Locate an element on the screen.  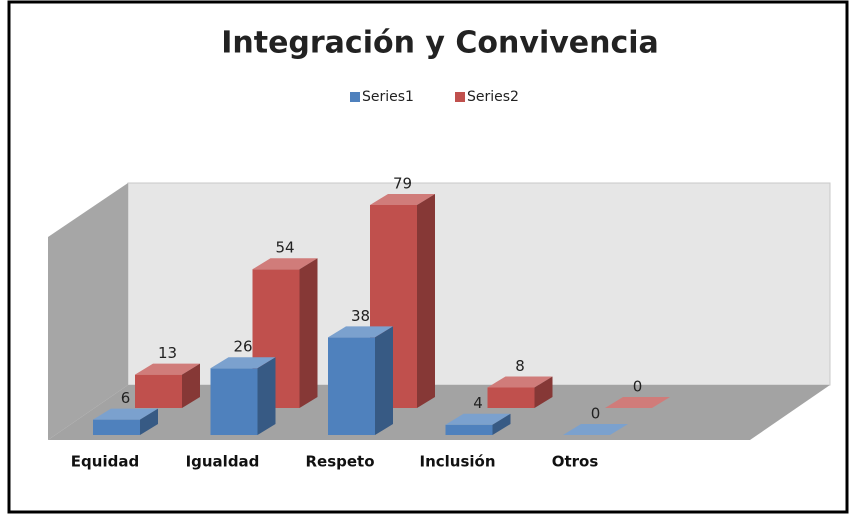
data-label: 26 is located at coordinates (242, 347).